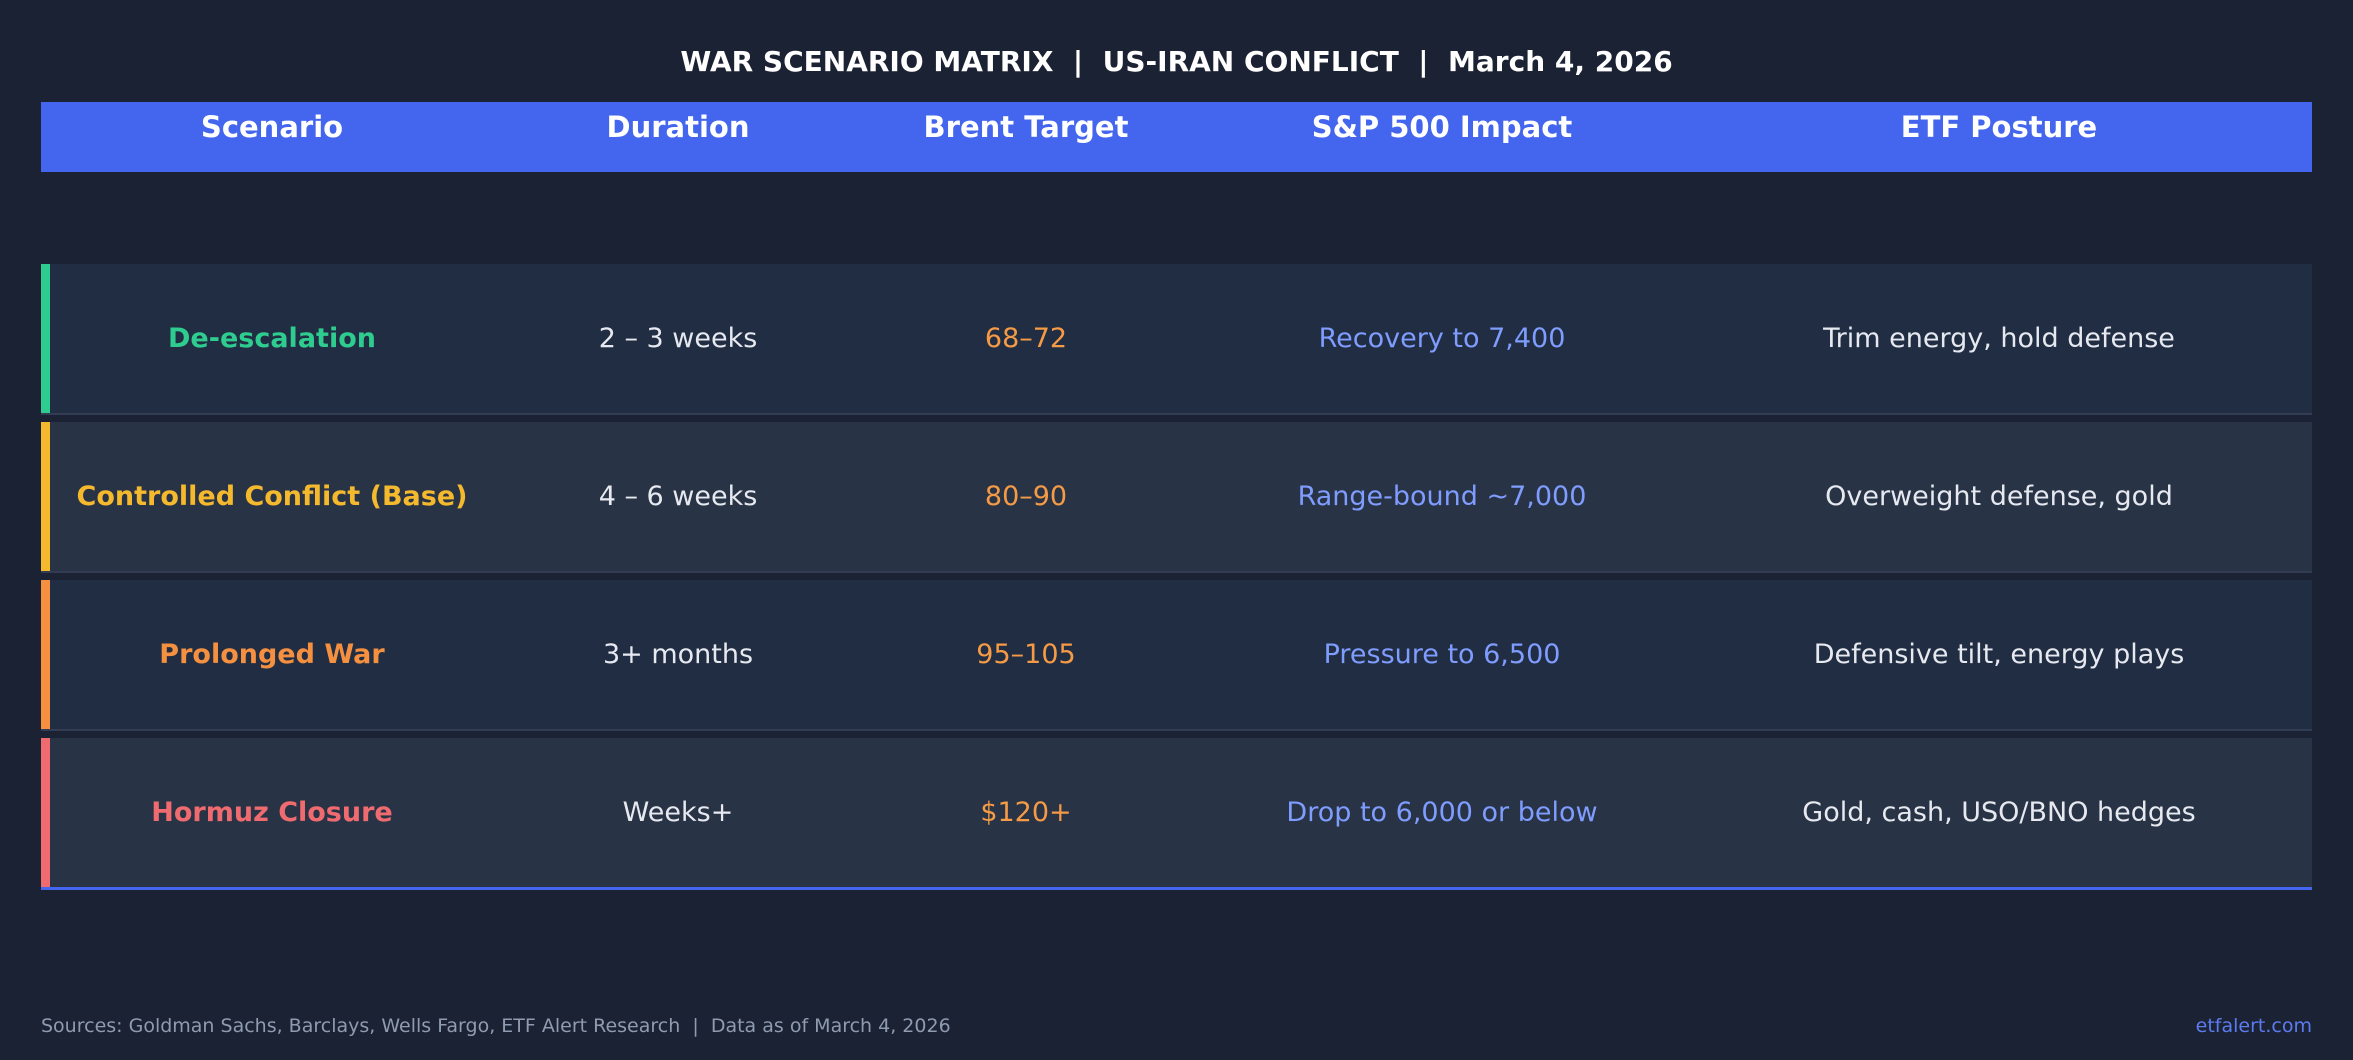 The height and width of the screenshot is (1060, 2353). What do you see at coordinates (1999, 654) in the screenshot?
I see `etf-posture-cell: Defensive tilt, energy plays` at bounding box center [1999, 654].